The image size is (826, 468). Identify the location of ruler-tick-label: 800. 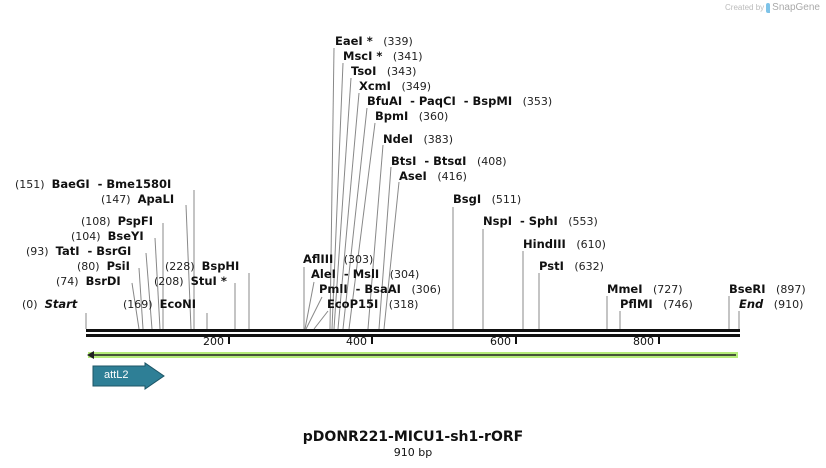
(643, 341).